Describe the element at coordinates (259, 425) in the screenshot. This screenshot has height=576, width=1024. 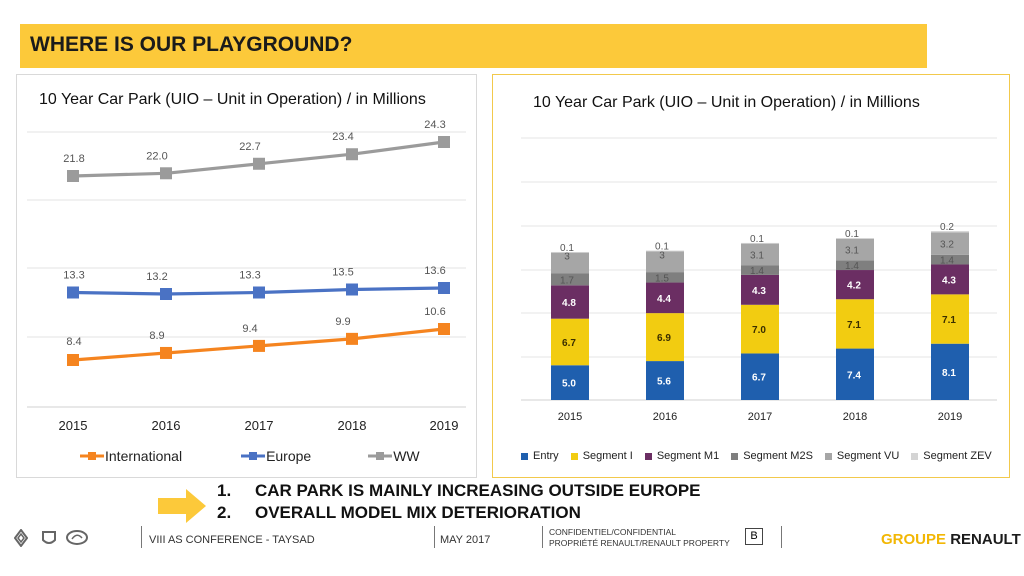
I see `x-tick-label: 2017` at that location.